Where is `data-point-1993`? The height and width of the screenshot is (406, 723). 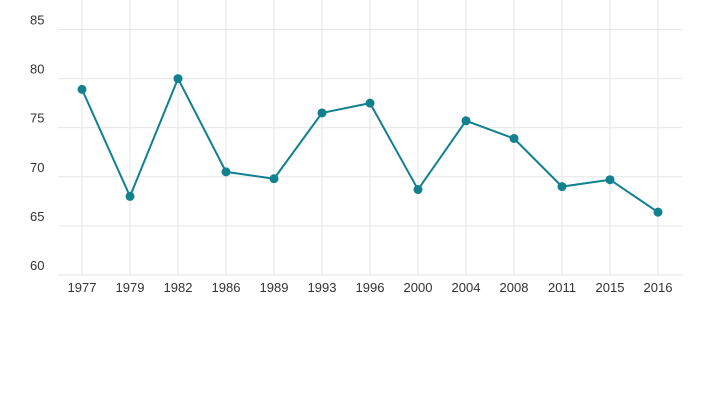 data-point-1993 is located at coordinates (322, 113).